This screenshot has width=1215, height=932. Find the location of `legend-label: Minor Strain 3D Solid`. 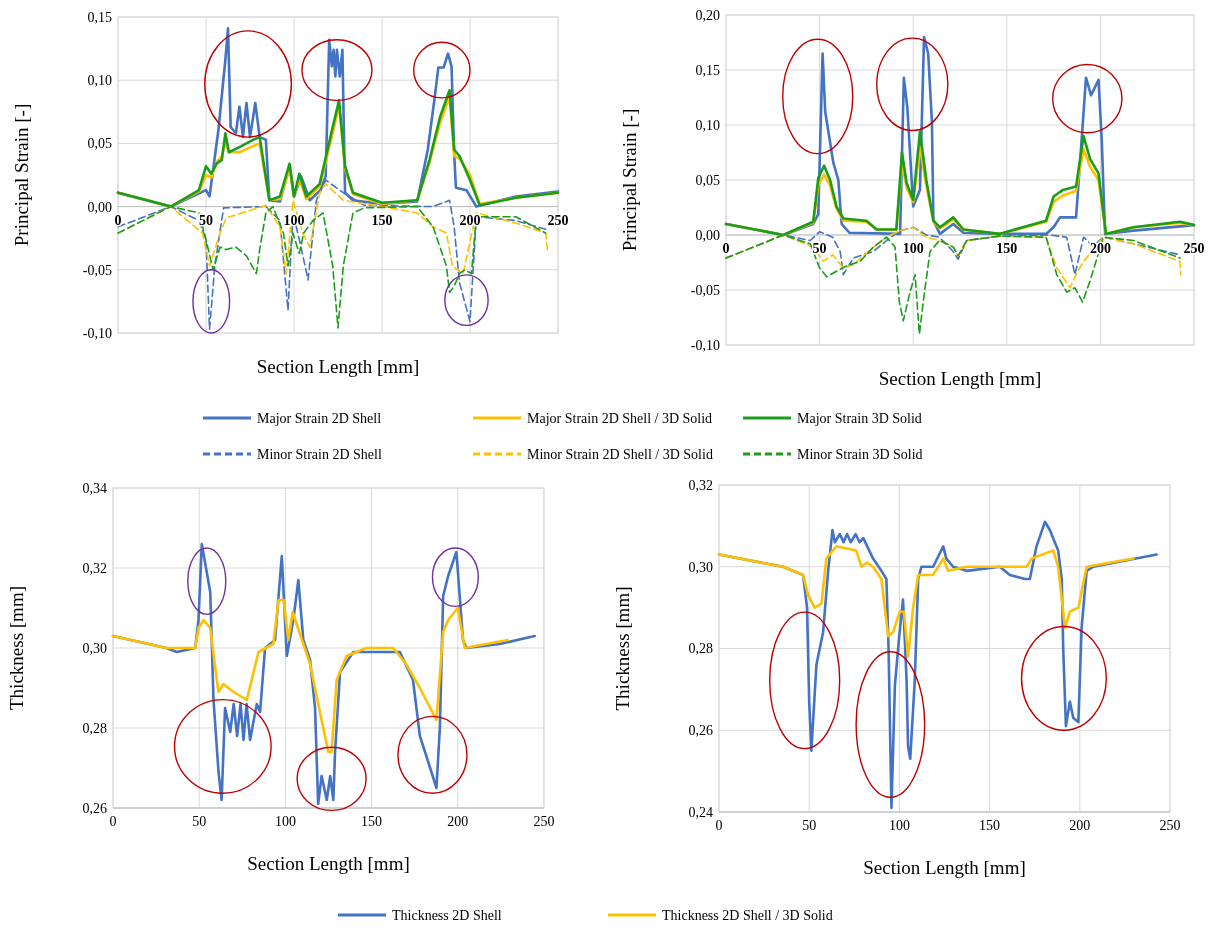

legend-label: Minor Strain 3D Solid is located at coordinates (860, 454).